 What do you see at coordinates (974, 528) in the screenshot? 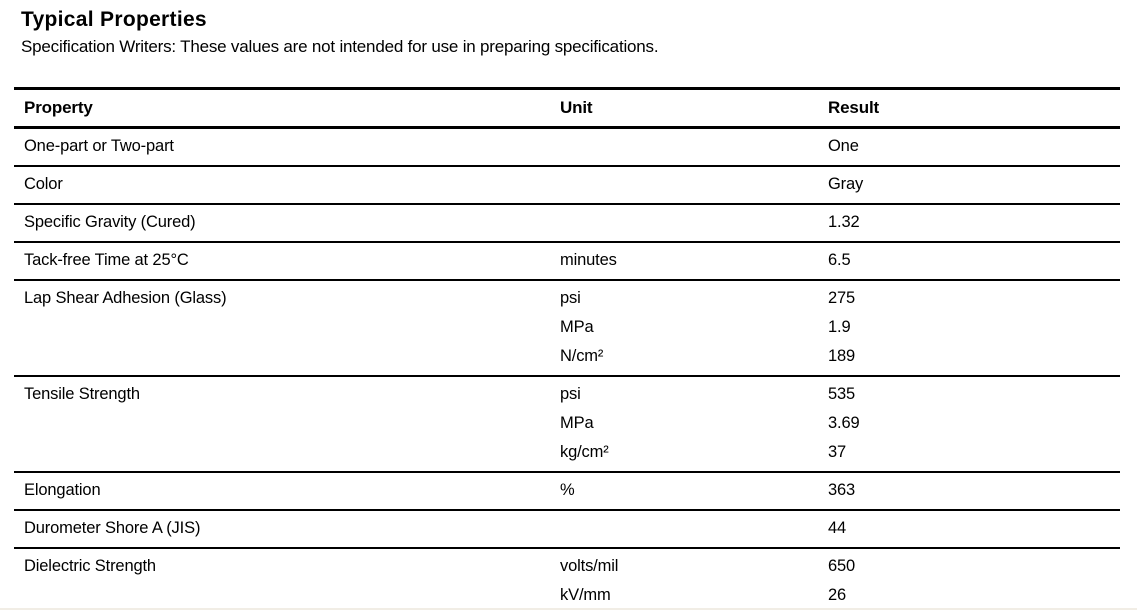
I see `result-cell: 44` at bounding box center [974, 528].